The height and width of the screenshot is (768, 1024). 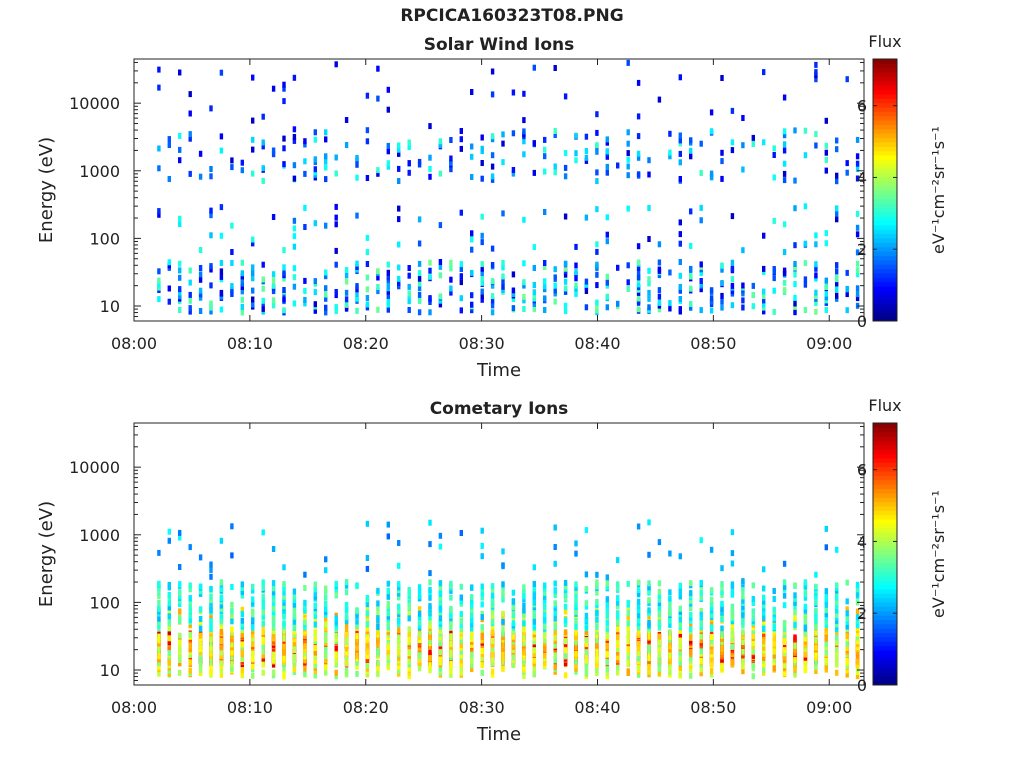 What do you see at coordinates (938, 190) in the screenshot?
I see `colorbar-label: eV⁻¹cm⁻²sr⁻¹s⁻¹` at bounding box center [938, 190].